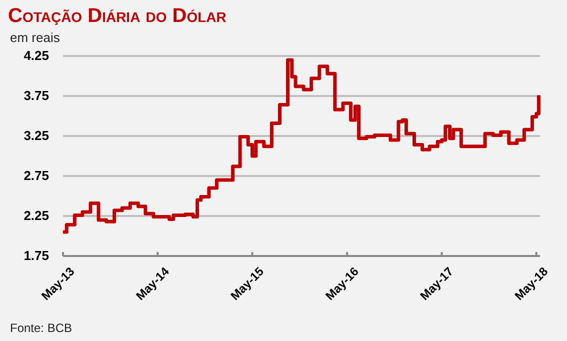  I want to click on chart-subtitle: em reais, so click(35, 37).